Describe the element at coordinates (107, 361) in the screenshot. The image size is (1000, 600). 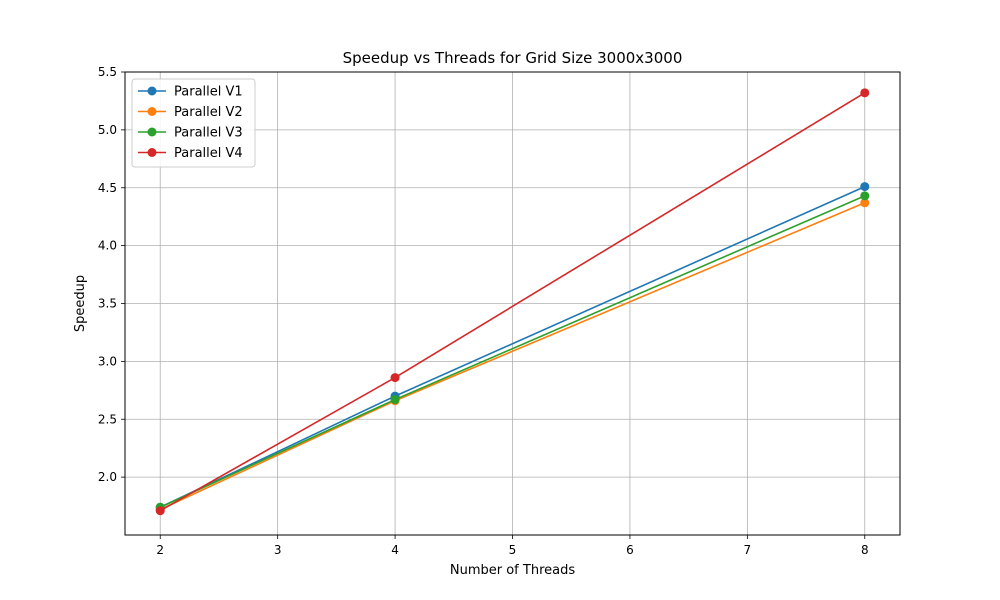
I see `y-tick-label: 3.0` at that location.